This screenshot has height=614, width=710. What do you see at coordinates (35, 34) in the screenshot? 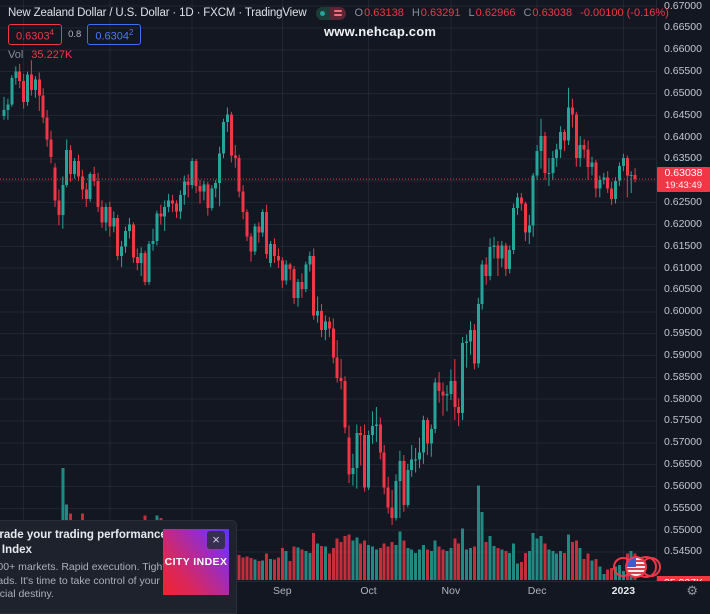
I see `bid-button: 0.63034` at bounding box center [35, 34].